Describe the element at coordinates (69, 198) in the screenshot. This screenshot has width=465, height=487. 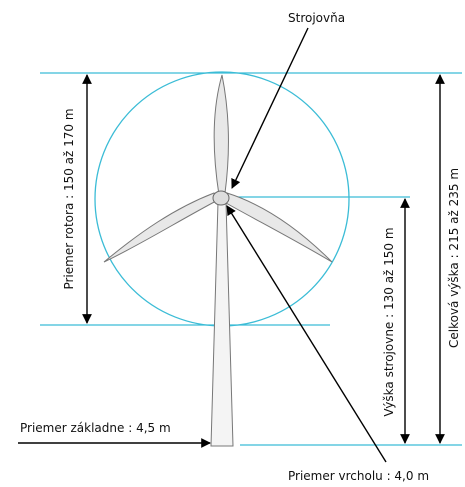
I see `rotor-label: Priemer rotora : 150 až 170 m` at that location.